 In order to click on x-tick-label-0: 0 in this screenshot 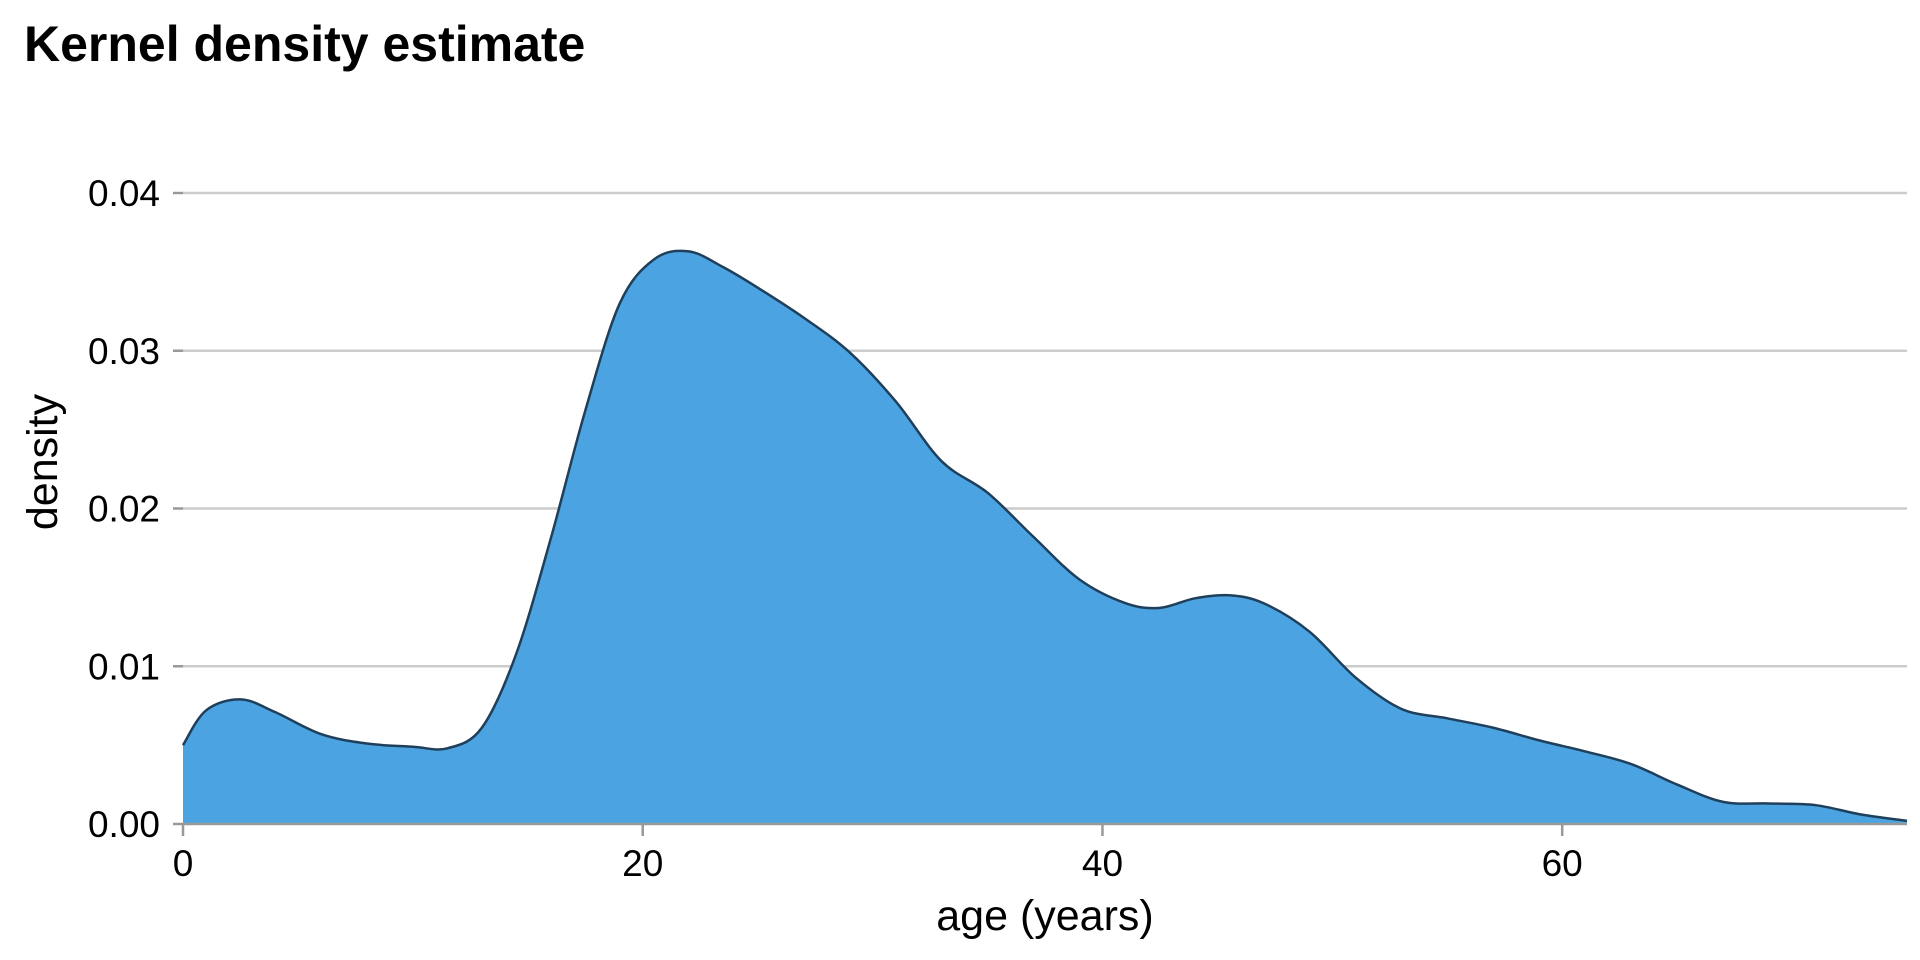, I will do `click(183, 863)`.